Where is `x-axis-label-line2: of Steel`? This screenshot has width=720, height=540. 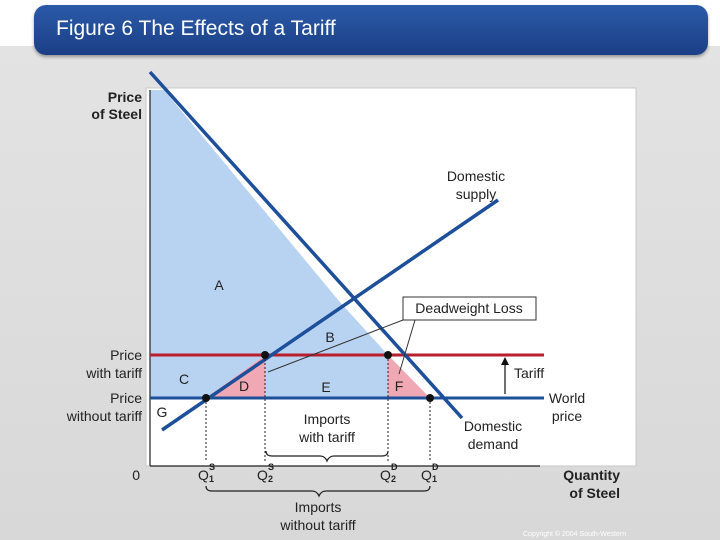 x-axis-label-line2: of Steel is located at coordinates (594, 493).